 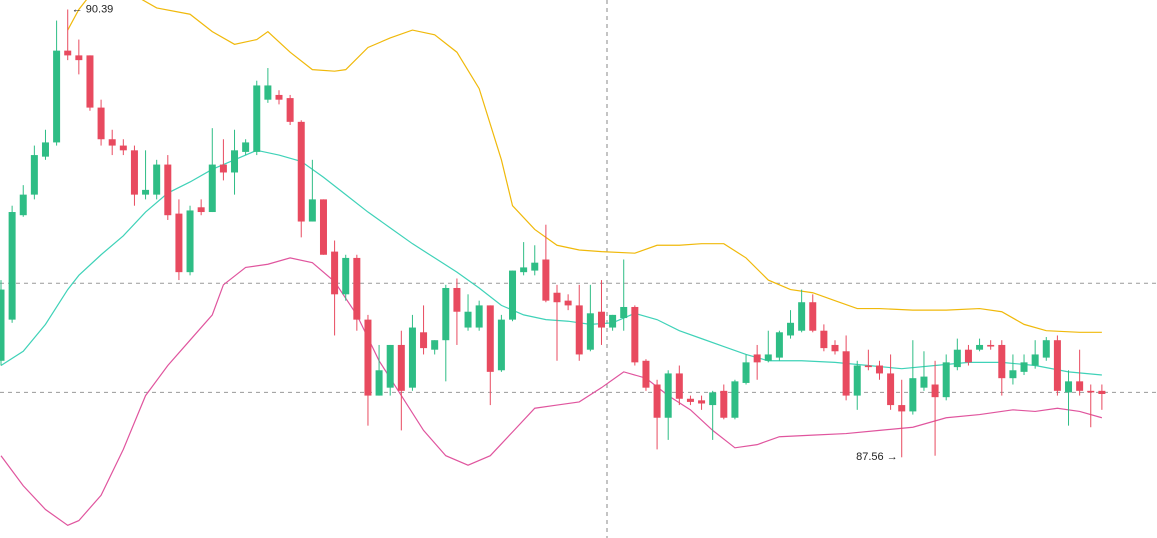 What do you see at coordinates (877, 457) in the screenshot?
I see `price-annotation: 87.56 →` at bounding box center [877, 457].